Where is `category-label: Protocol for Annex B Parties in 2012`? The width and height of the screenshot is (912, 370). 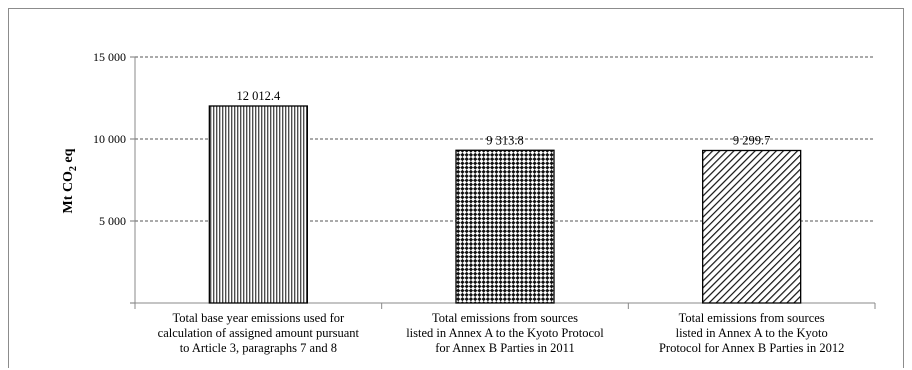
category-label: Protocol for Annex B Parties in 2012 is located at coordinates (751, 348).